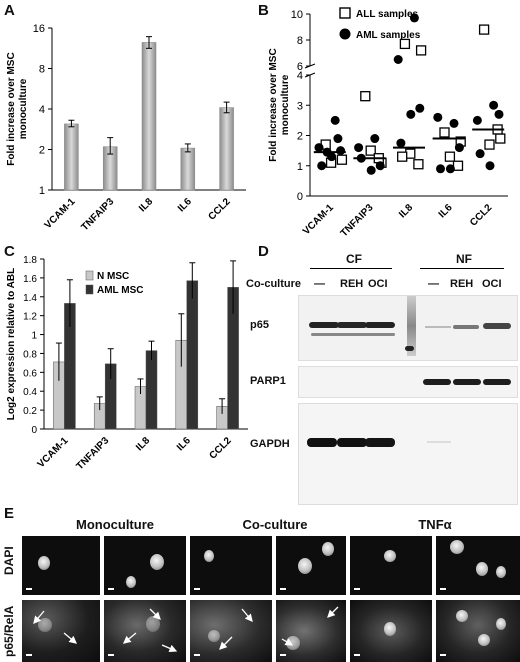 Image resolution: width=520 pixels, height=662 pixels. I want to click on a-xlabel-vcam-1: VCAM-1, so click(60, 213).